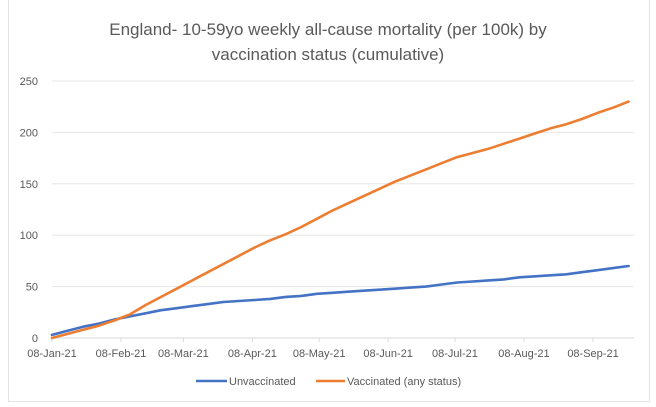 This screenshot has width=656, height=407. What do you see at coordinates (29, 133) in the screenshot?
I see `y-tick-label: 200` at bounding box center [29, 133].